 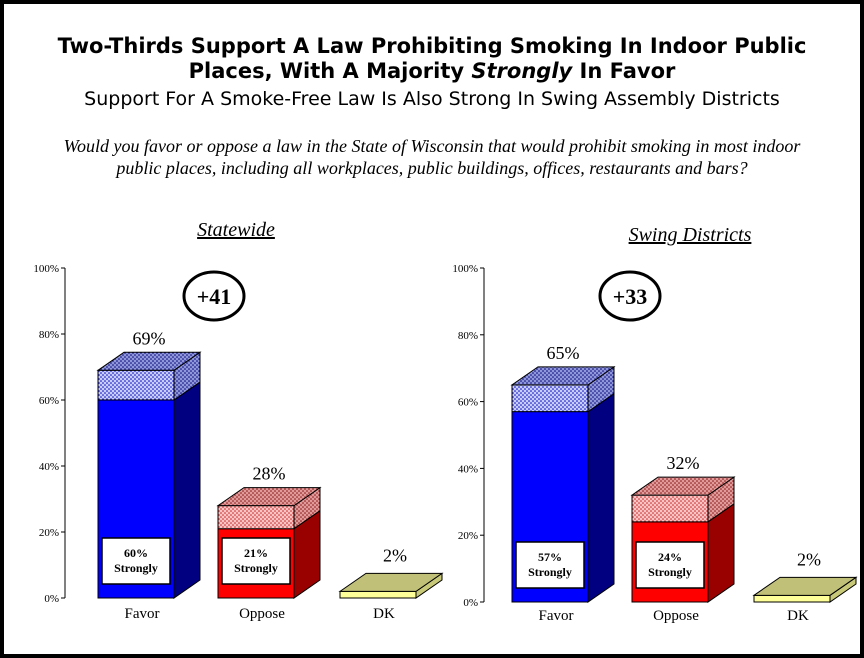 I want to click on chart-title: Statewide, so click(x=236, y=230).